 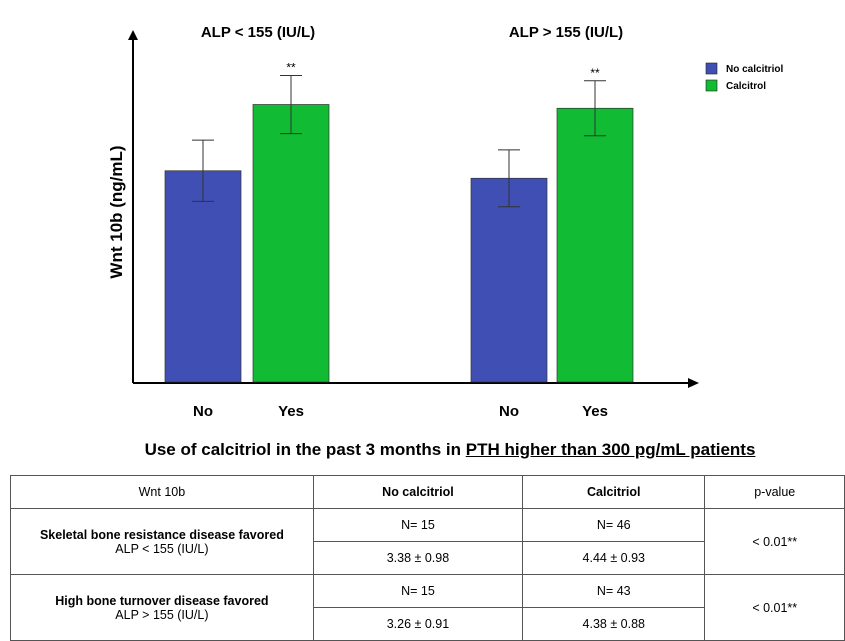 What do you see at coordinates (754, 69) in the screenshot?
I see `legend-label-no-calcitriol: No calcitriol` at bounding box center [754, 69].